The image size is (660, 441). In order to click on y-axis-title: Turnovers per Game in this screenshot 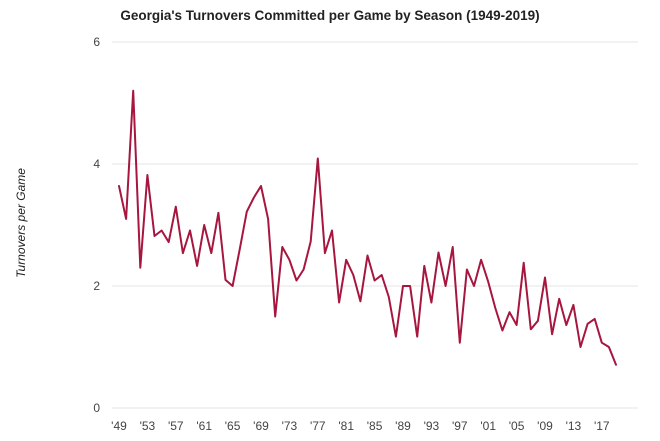, I will do `click(21, 223)`.